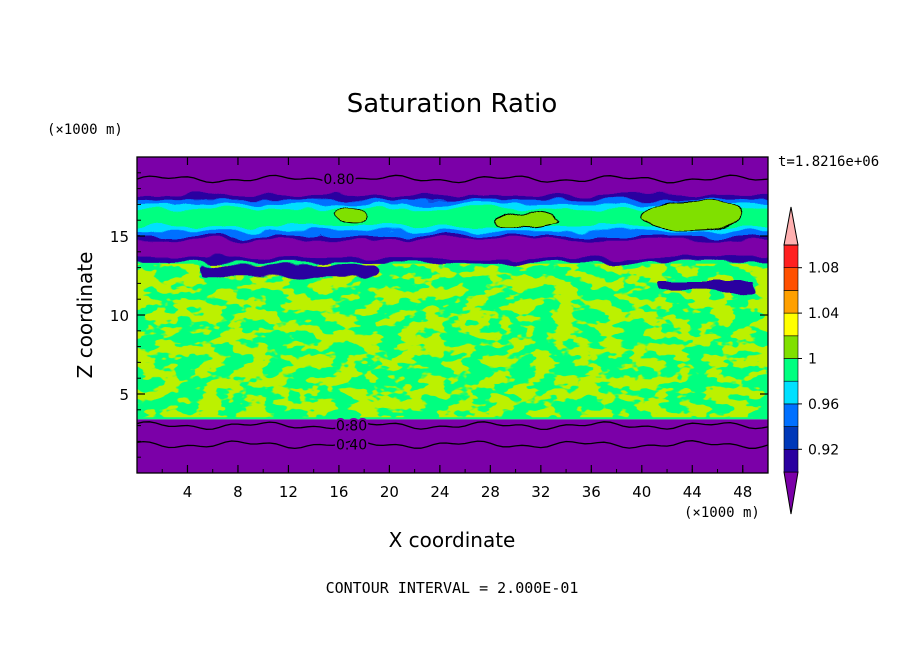  Describe the element at coordinates (389, 492) in the screenshot. I see `x-tick-label: 20` at that location.